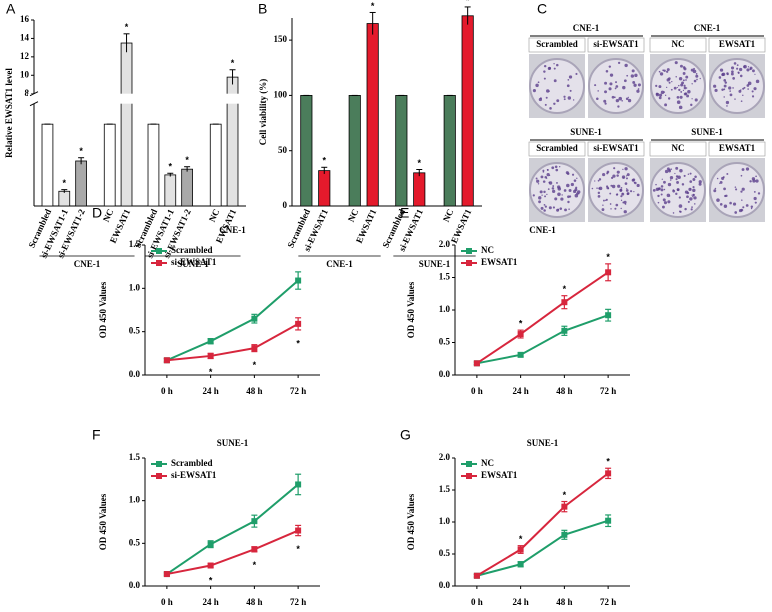  What do you see at coordinates (445, 457) in the screenshot?
I see `y-tick-label: 2.0` at bounding box center [445, 457].